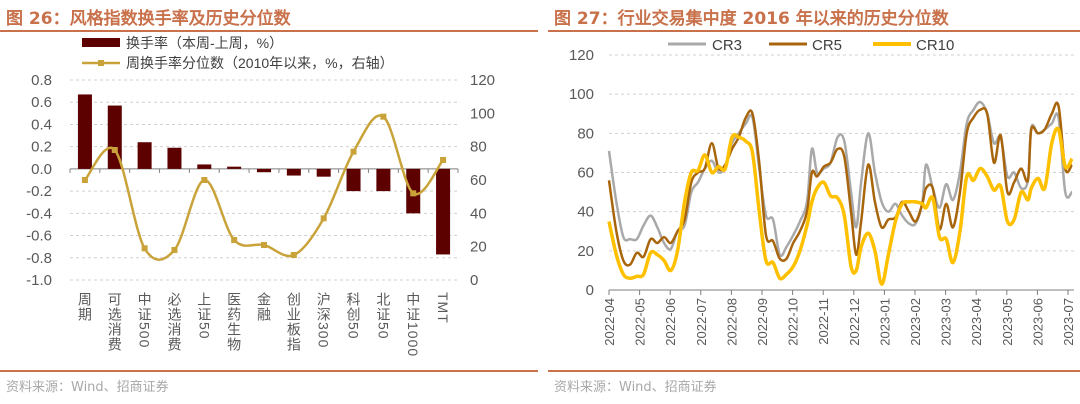  What do you see at coordinates (383, 316) in the screenshot?
I see `x-tick-label: 北证50` at bounding box center [383, 316].